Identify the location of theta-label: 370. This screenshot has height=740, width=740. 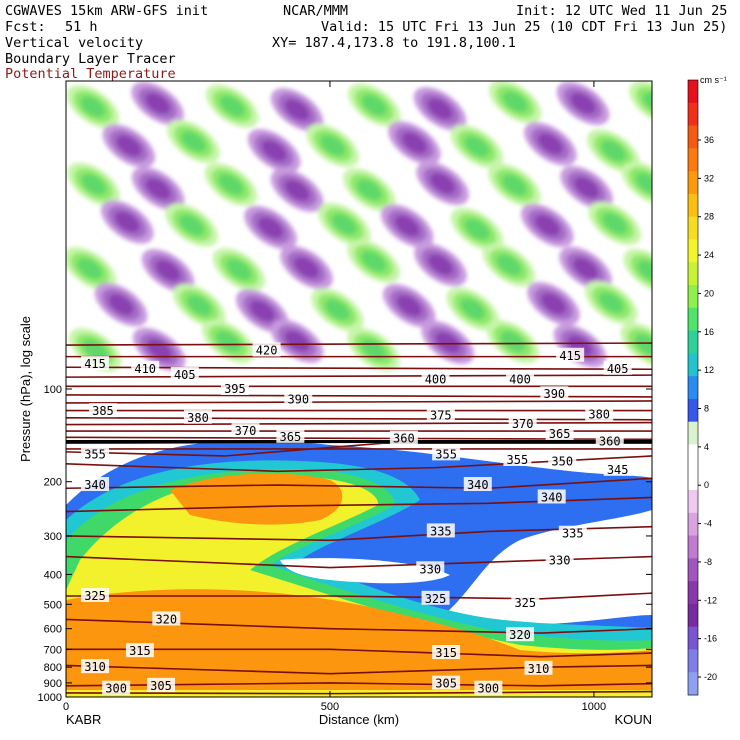
(523, 424).